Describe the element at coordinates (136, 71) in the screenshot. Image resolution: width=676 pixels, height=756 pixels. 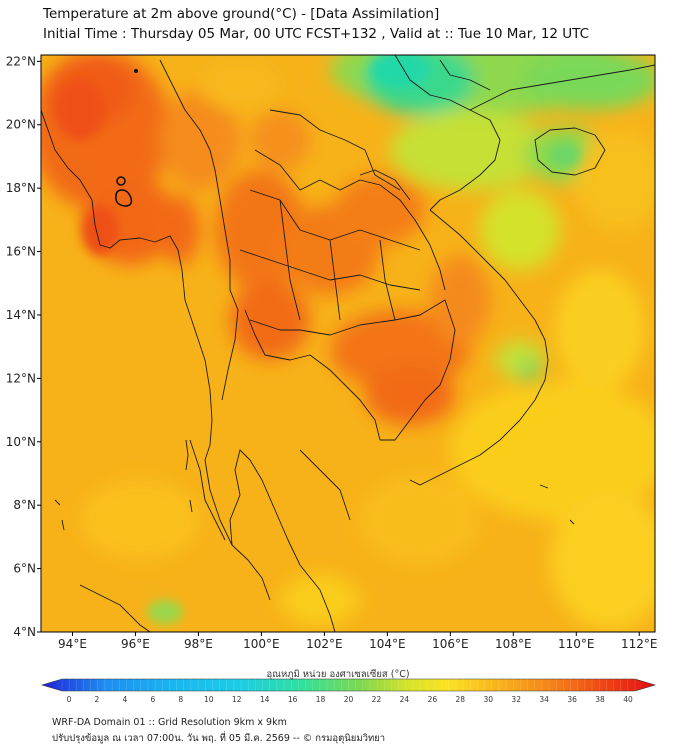
I see `station-dot` at that location.